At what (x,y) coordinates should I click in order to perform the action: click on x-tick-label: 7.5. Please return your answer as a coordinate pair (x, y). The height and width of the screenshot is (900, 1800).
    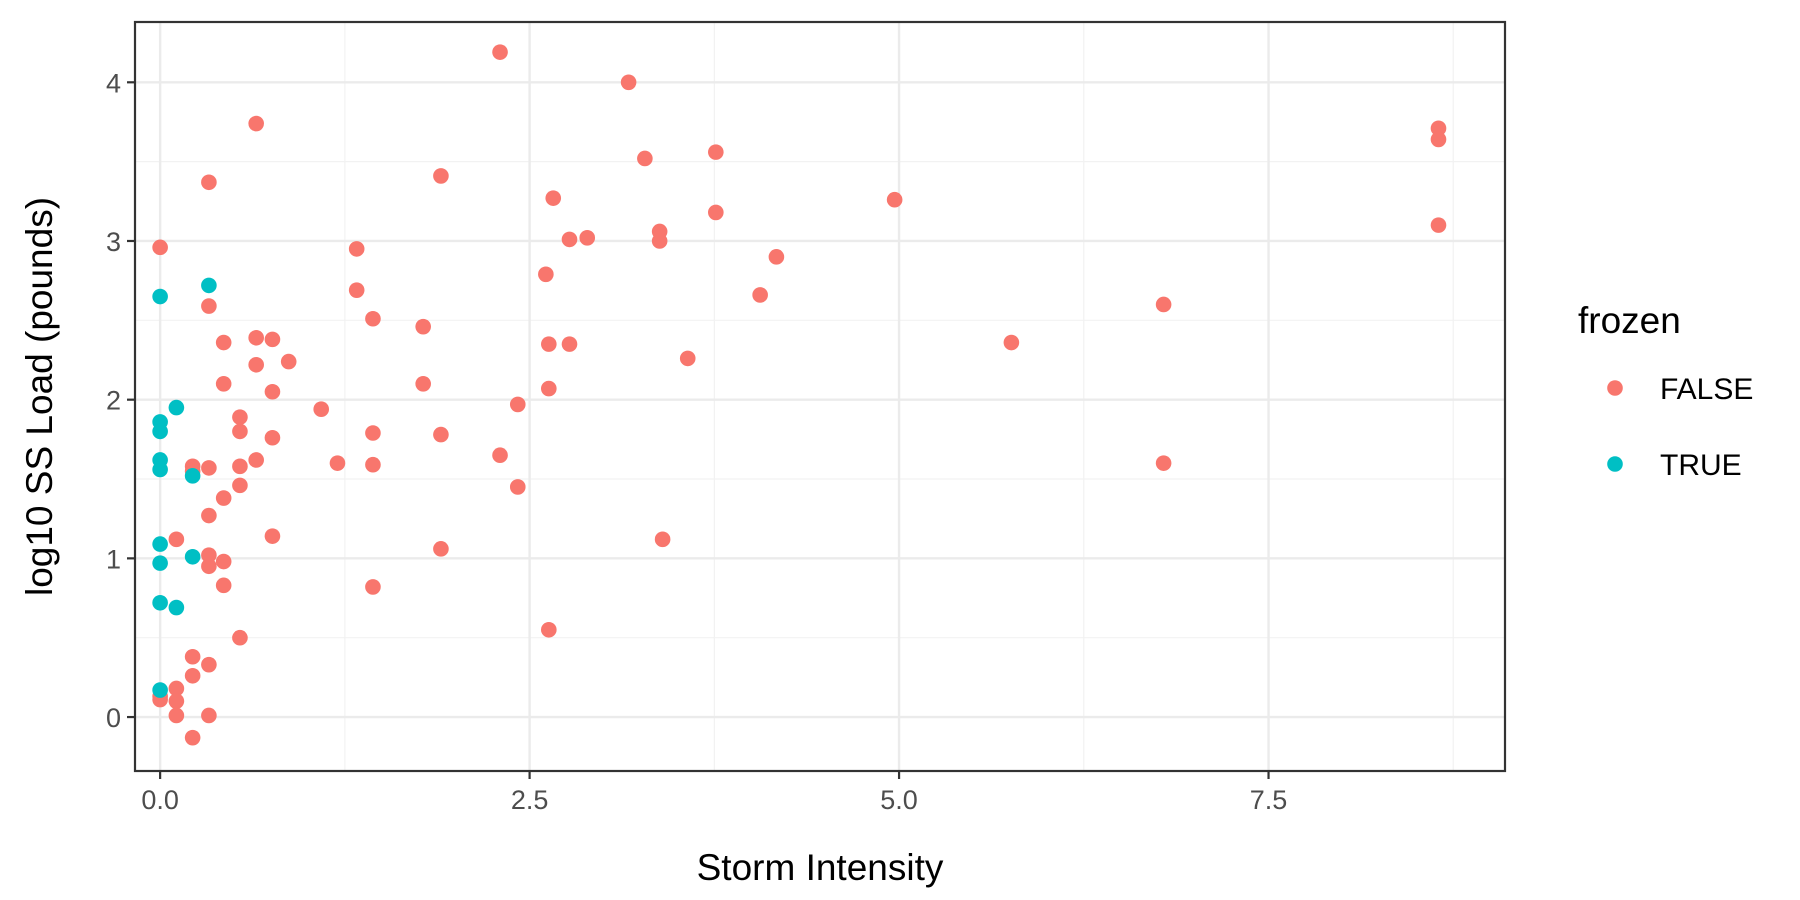
    Looking at the image, I should click on (1269, 800).